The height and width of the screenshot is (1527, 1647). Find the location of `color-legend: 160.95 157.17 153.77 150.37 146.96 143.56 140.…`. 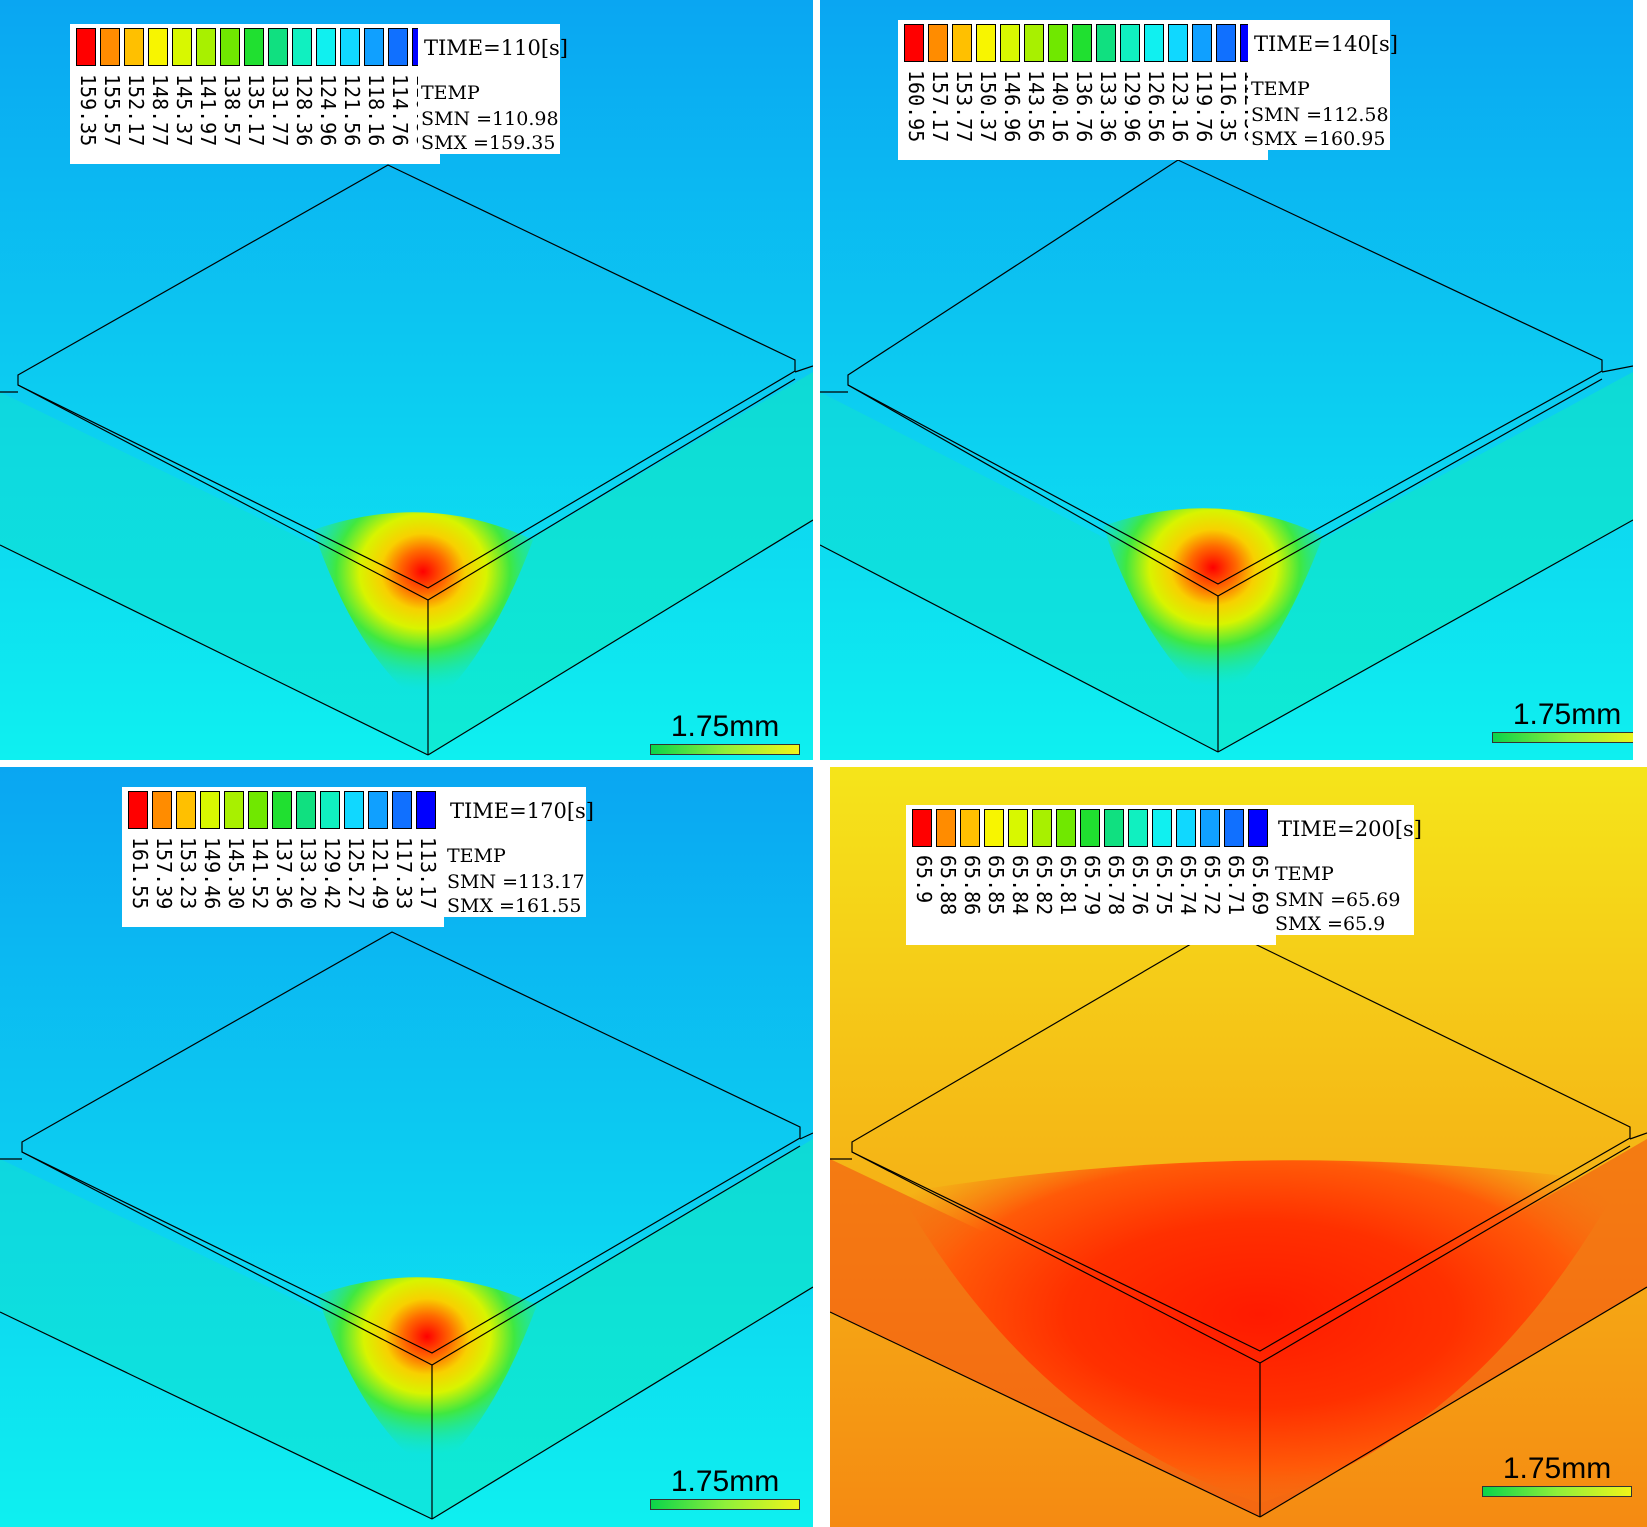

color-legend: 160.95 157.17 153.77 150.37 146.96 143.56 140.… is located at coordinates (1083, 90).